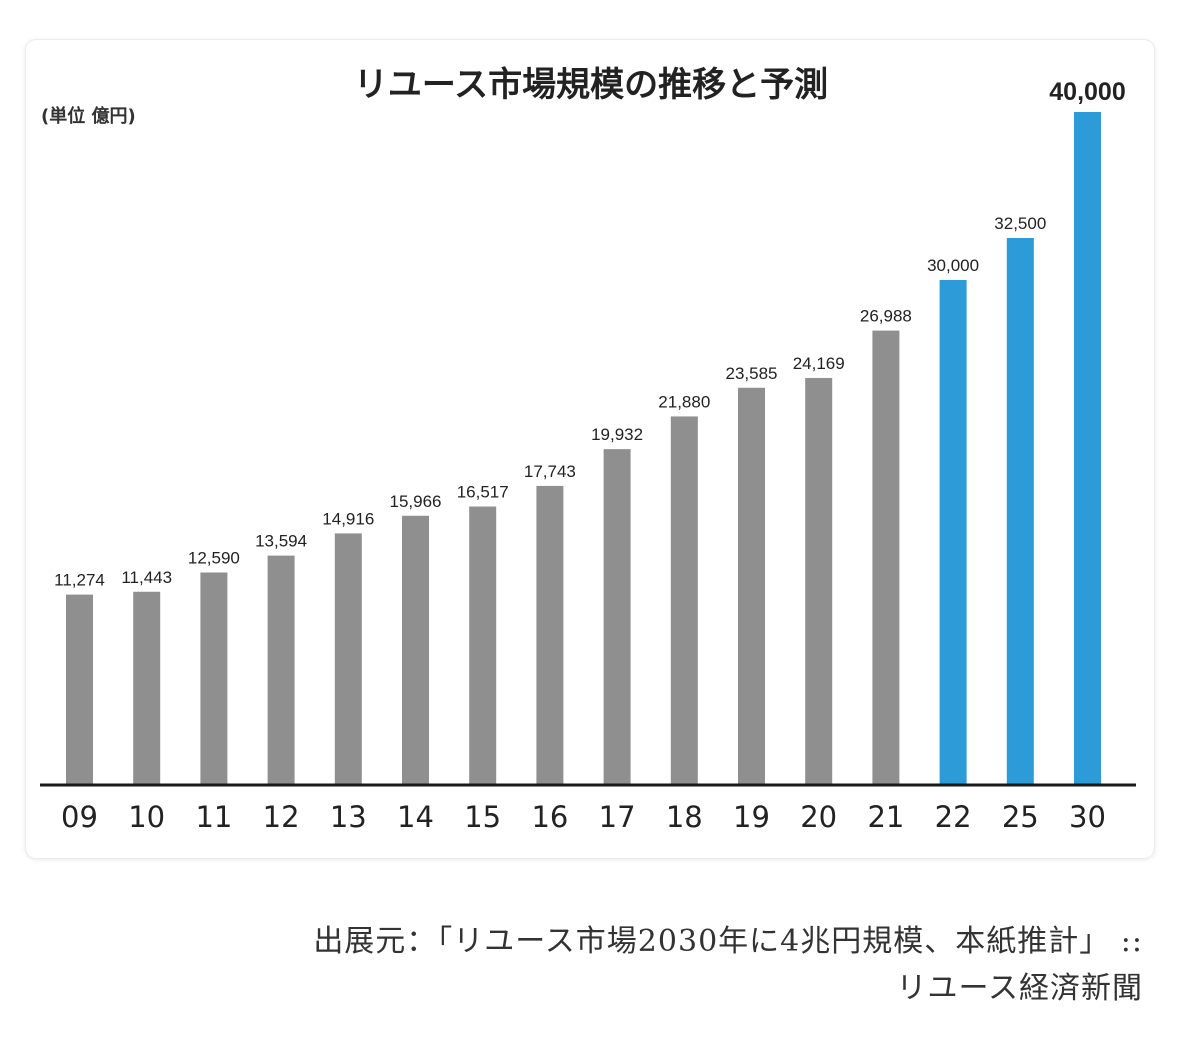  Describe the element at coordinates (953, 265) in the screenshot. I see `value-label-22: 30,000` at that location.